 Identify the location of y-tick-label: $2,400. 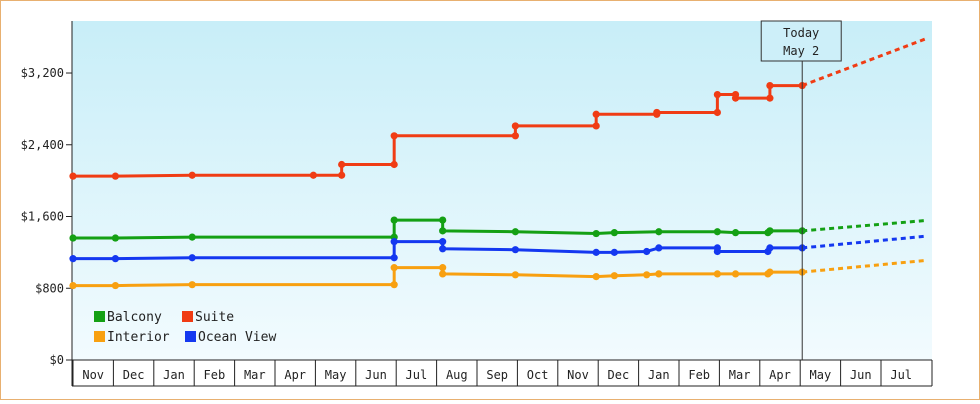
(42, 145).